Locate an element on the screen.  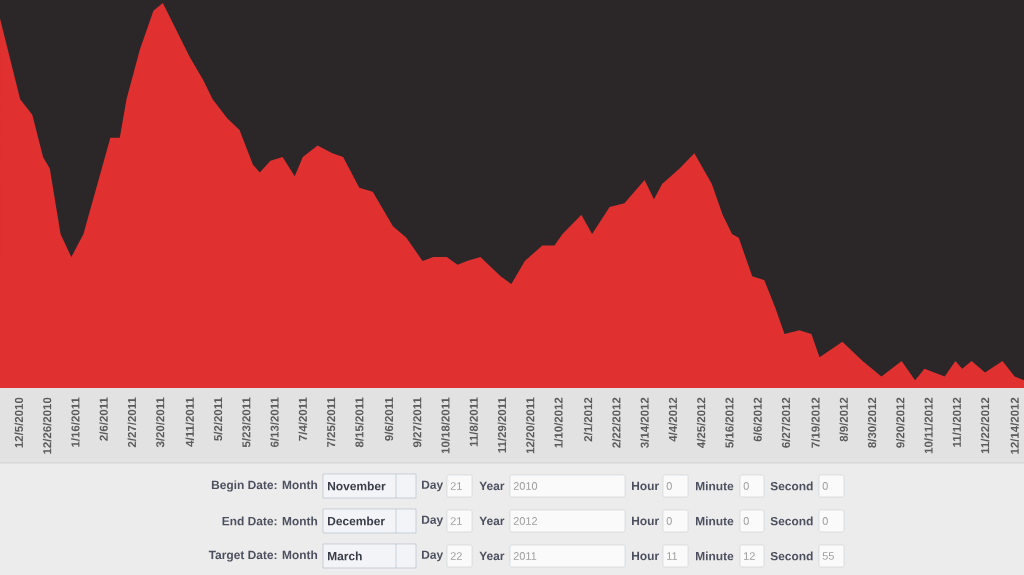
x-tick-label: 6/27/2012 is located at coordinates (786, 422).